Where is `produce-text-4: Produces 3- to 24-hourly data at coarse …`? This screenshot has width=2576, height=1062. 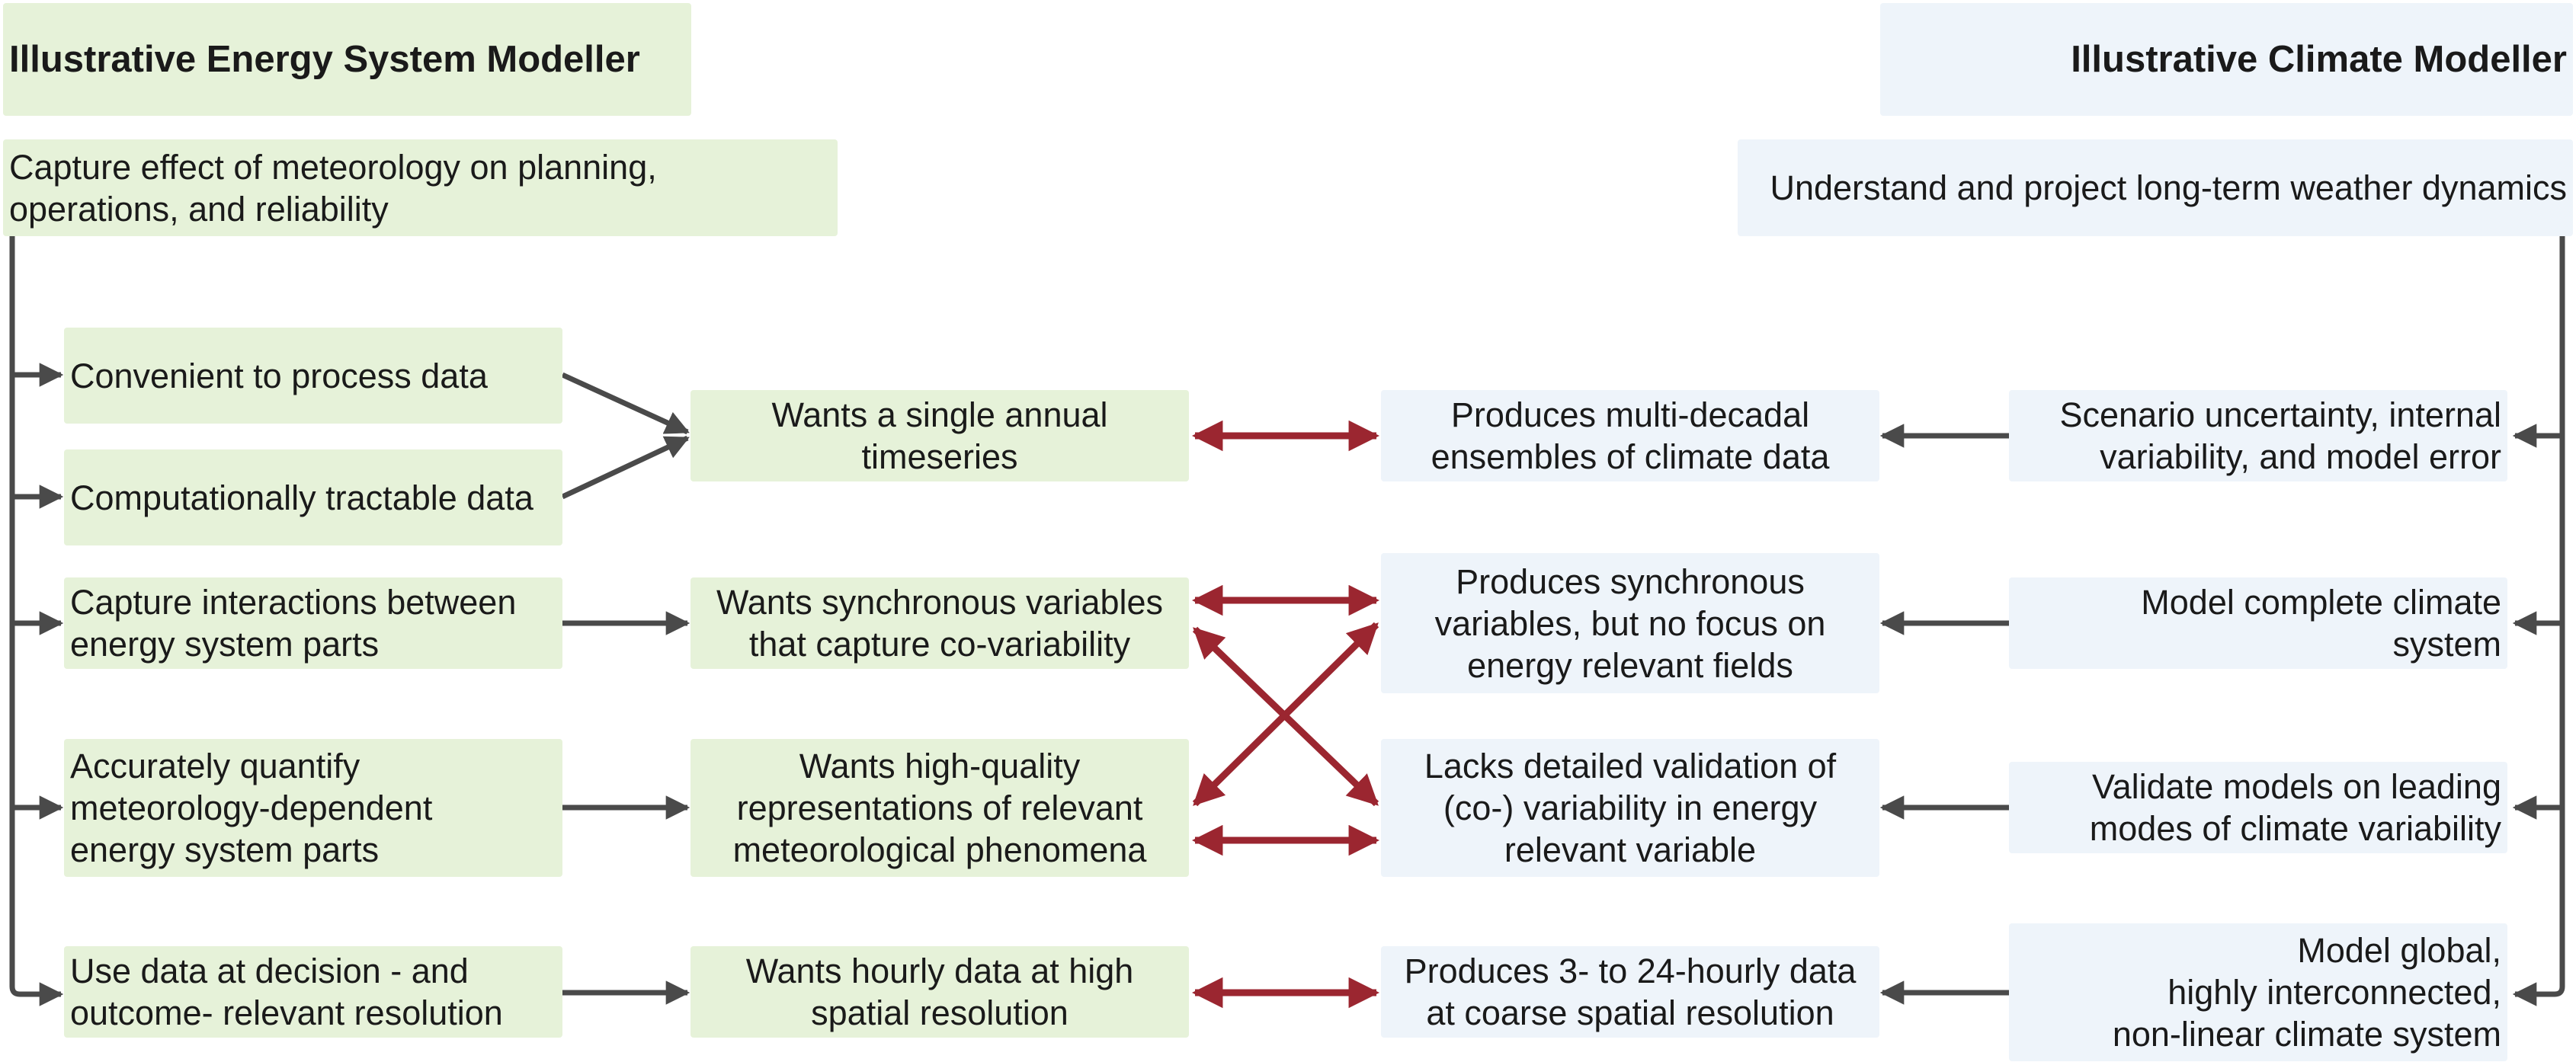
produce-text-4: Produces 3- to 24-hourly data at coarse … is located at coordinates (1631, 992).